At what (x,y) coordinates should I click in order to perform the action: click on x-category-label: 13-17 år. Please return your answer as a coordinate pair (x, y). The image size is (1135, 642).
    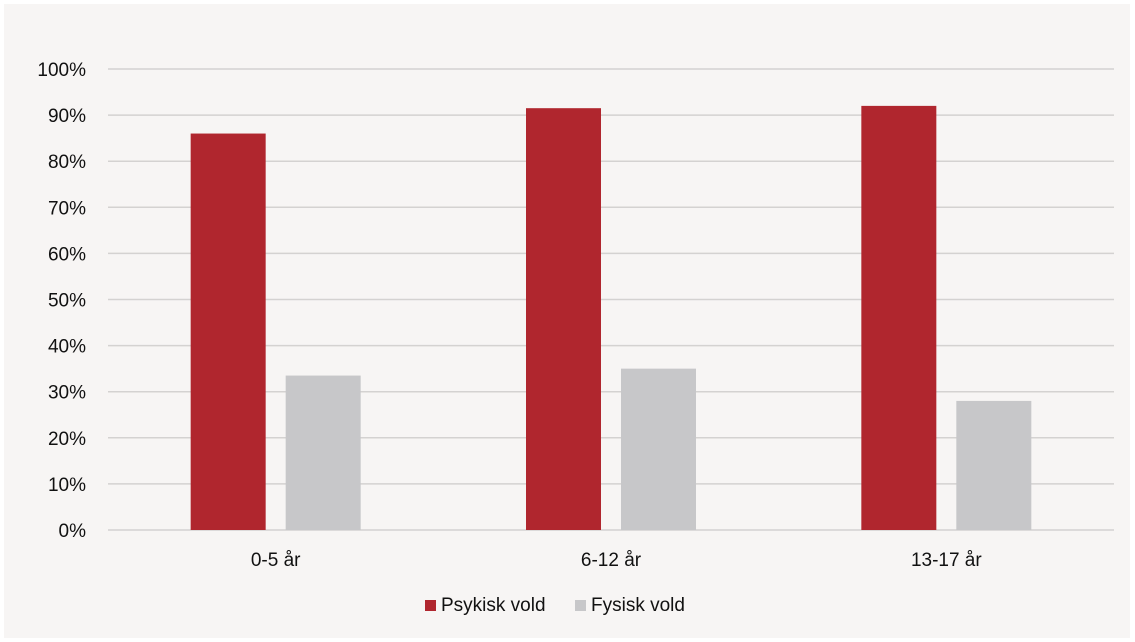
    Looking at the image, I should click on (946, 560).